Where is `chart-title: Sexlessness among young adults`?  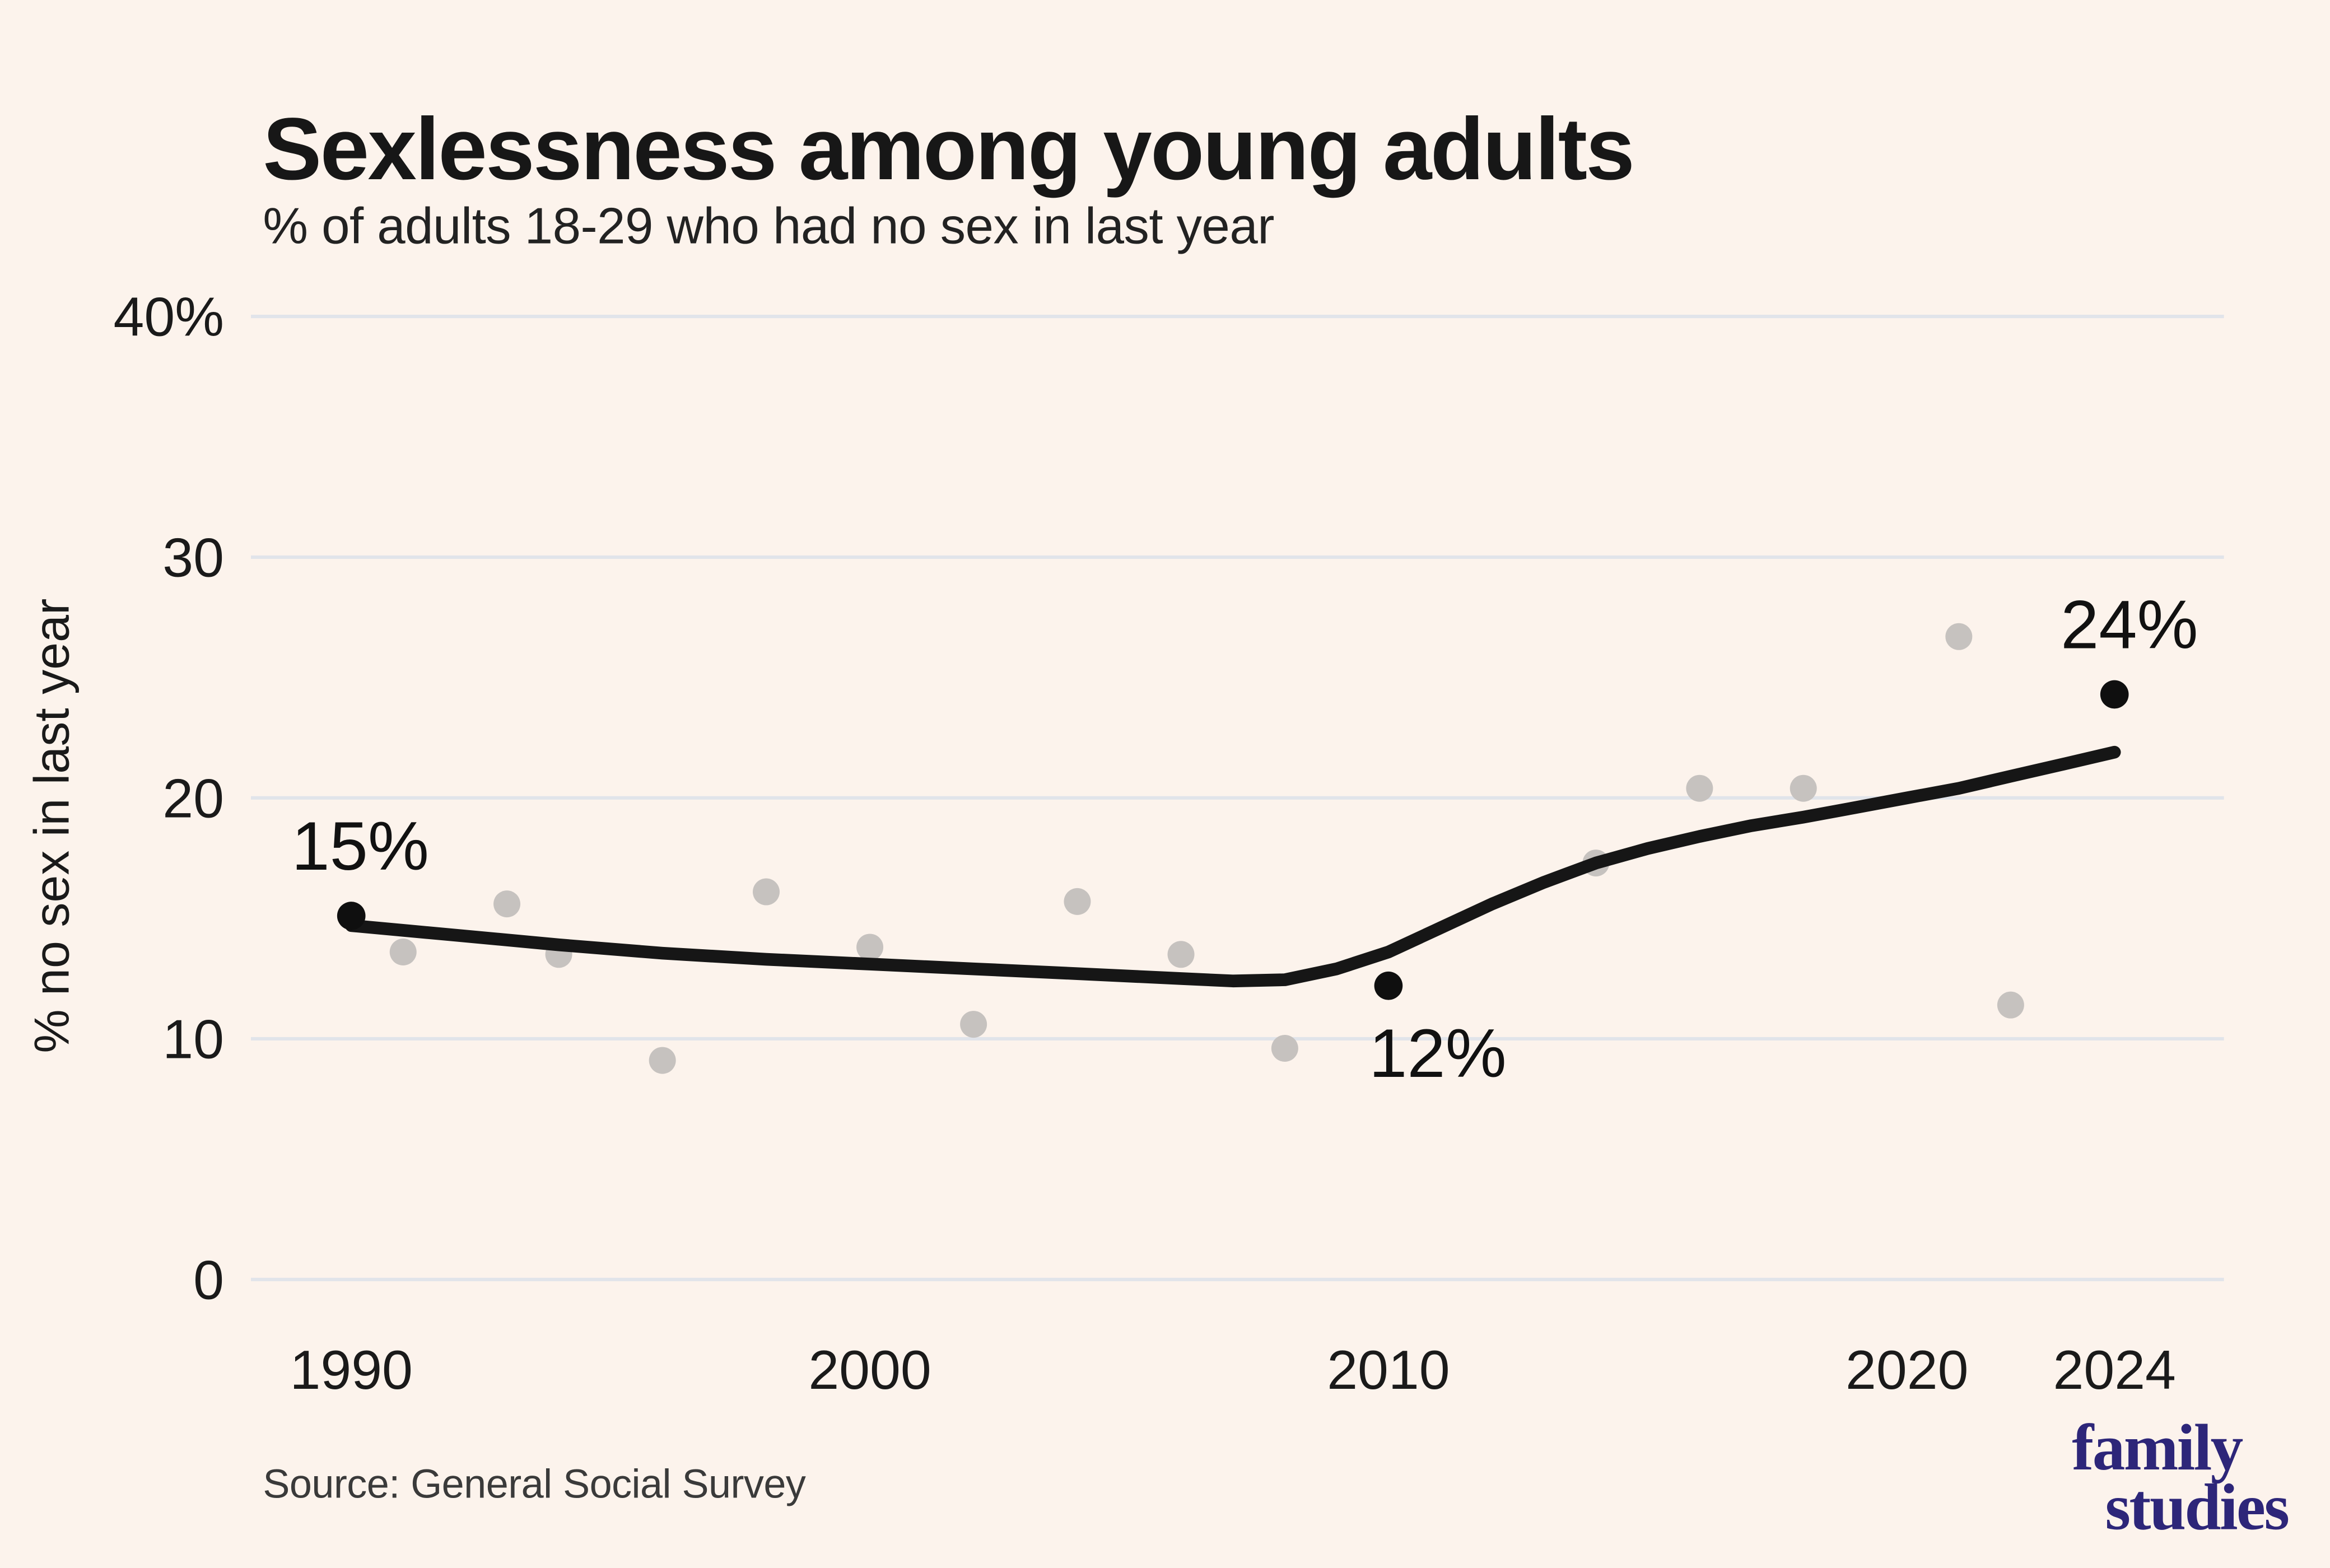
chart-title: Sexlessness among young adults is located at coordinates (949, 149).